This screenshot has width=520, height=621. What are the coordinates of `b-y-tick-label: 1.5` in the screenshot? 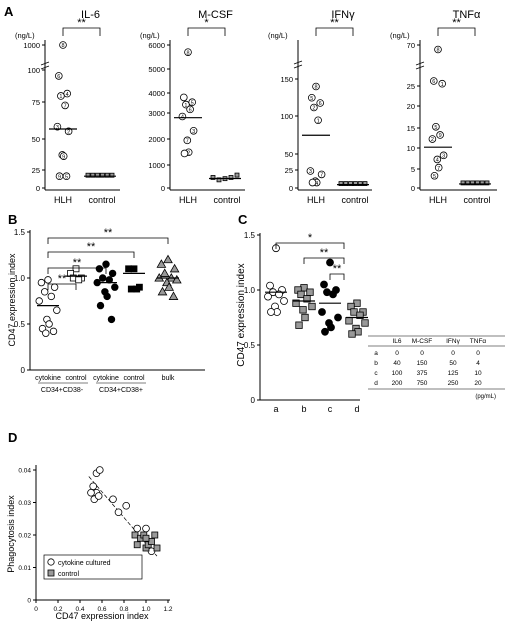 It's located at (20, 232).